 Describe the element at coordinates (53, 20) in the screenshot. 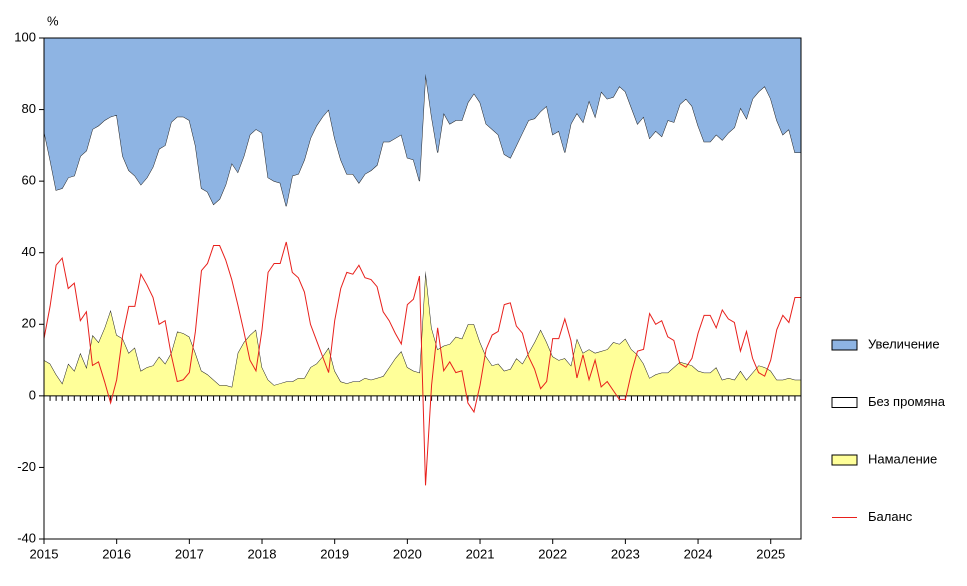

I see `y-axis-label: %` at that location.